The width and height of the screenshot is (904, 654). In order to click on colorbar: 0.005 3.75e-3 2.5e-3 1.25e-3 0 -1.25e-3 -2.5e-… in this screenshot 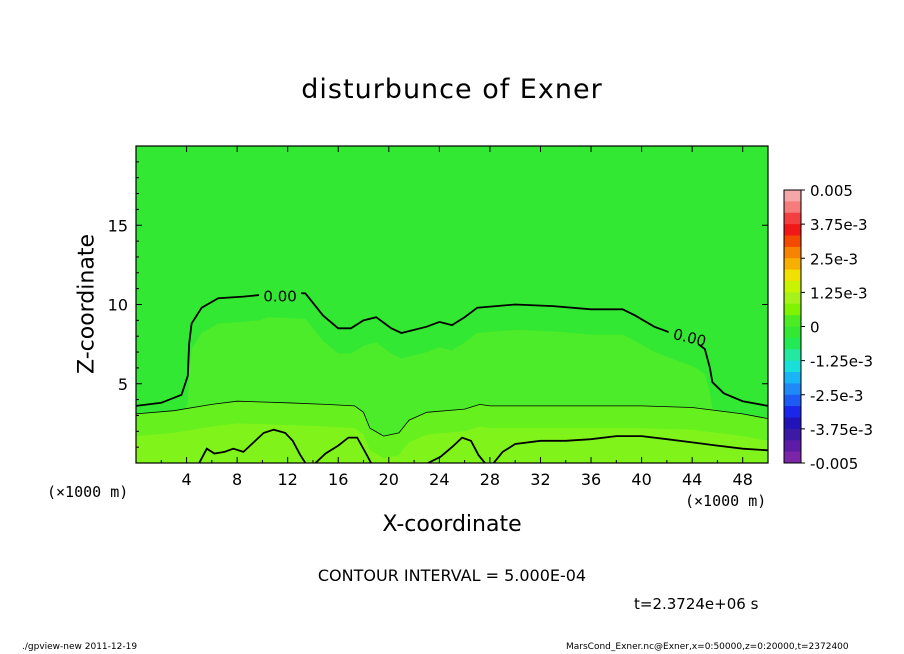, I will do `click(828, 327)`.